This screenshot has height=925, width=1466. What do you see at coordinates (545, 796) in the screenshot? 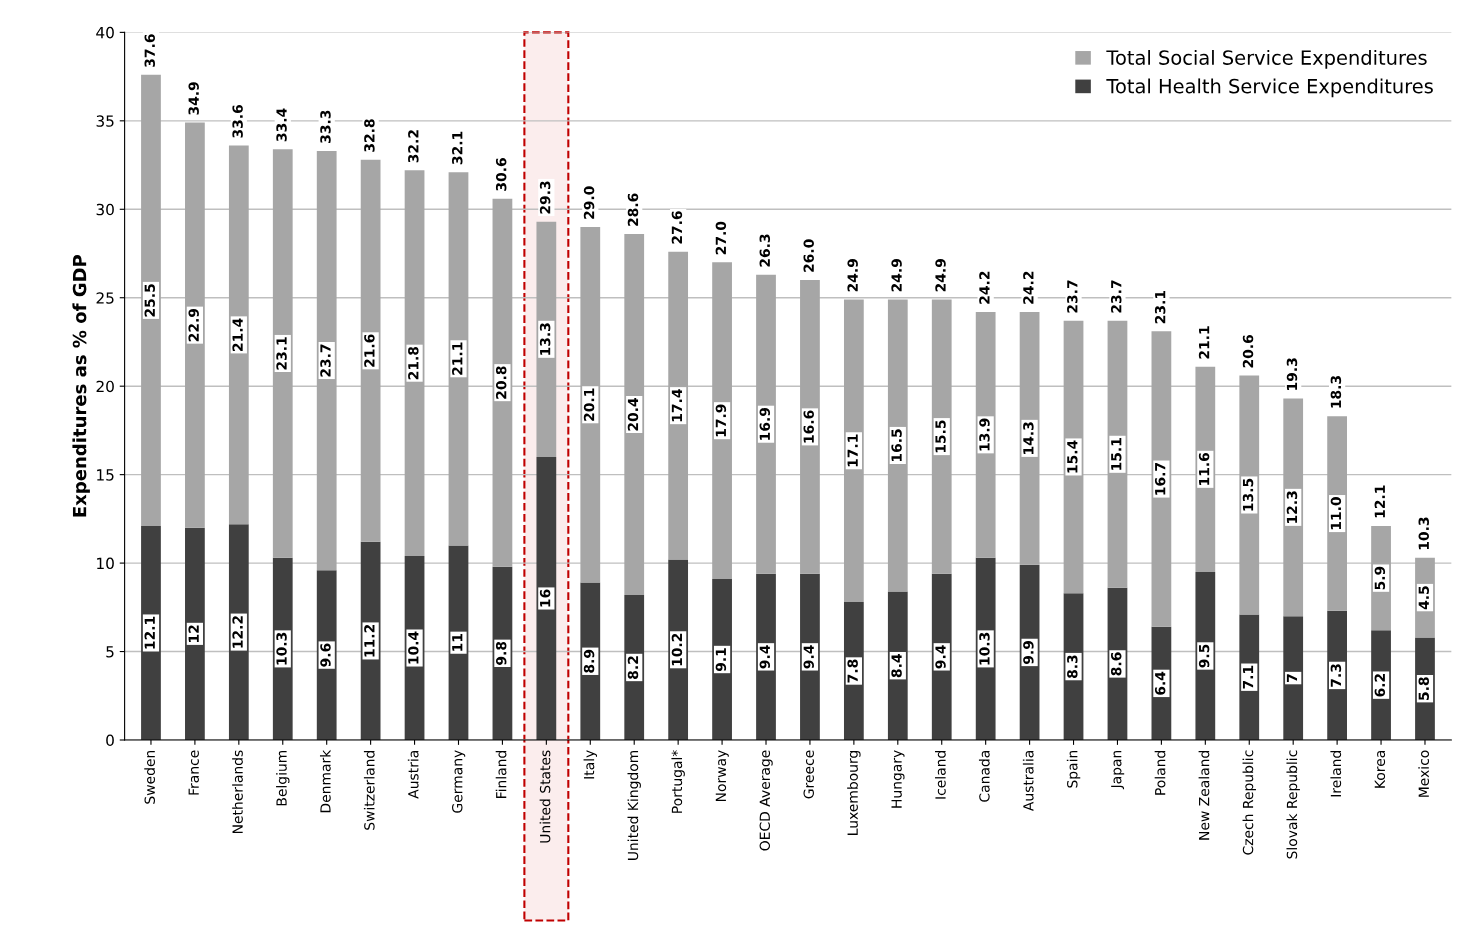
I see `x-tick-label: United States` at bounding box center [545, 796].